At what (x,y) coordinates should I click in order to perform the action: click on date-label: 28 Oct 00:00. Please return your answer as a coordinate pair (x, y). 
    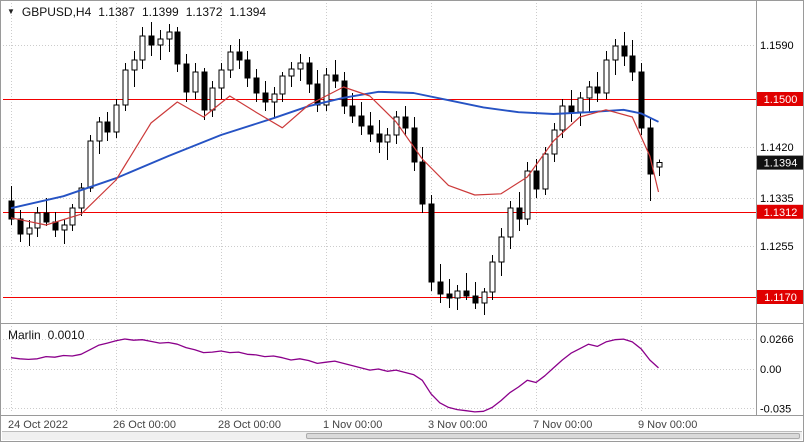
    Looking at the image, I should click on (249, 425).